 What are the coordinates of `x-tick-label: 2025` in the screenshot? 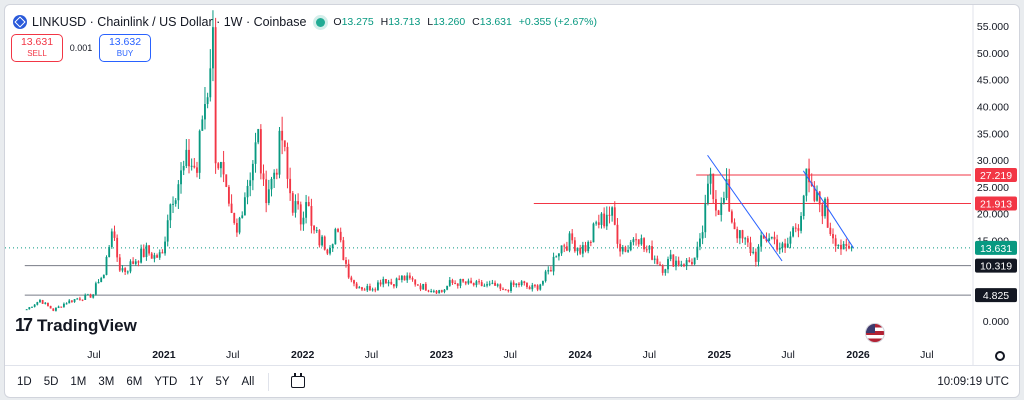 It's located at (720, 355).